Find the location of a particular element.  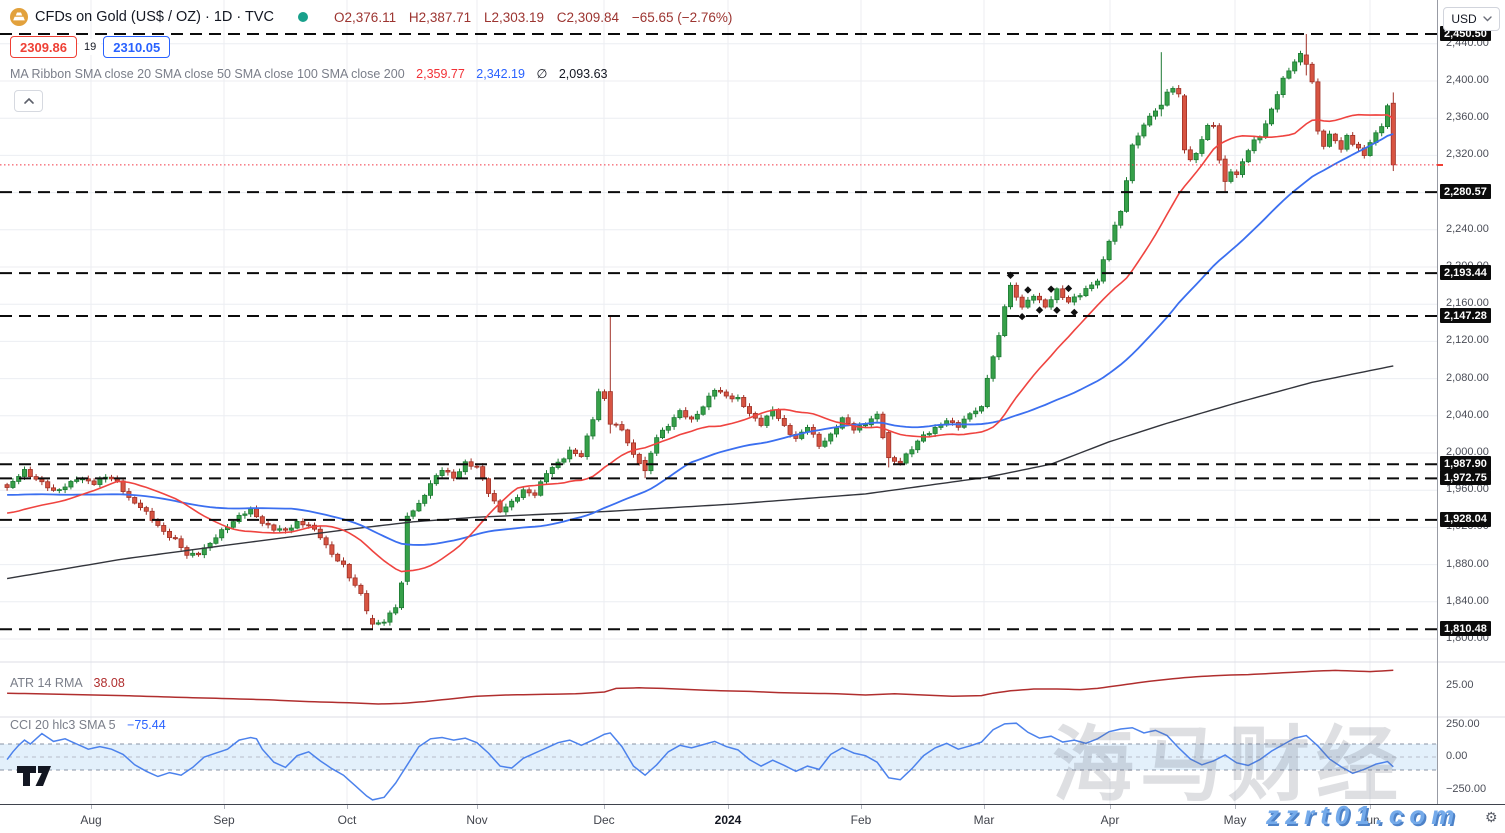

time-axis-label: Nov is located at coordinates (477, 820).